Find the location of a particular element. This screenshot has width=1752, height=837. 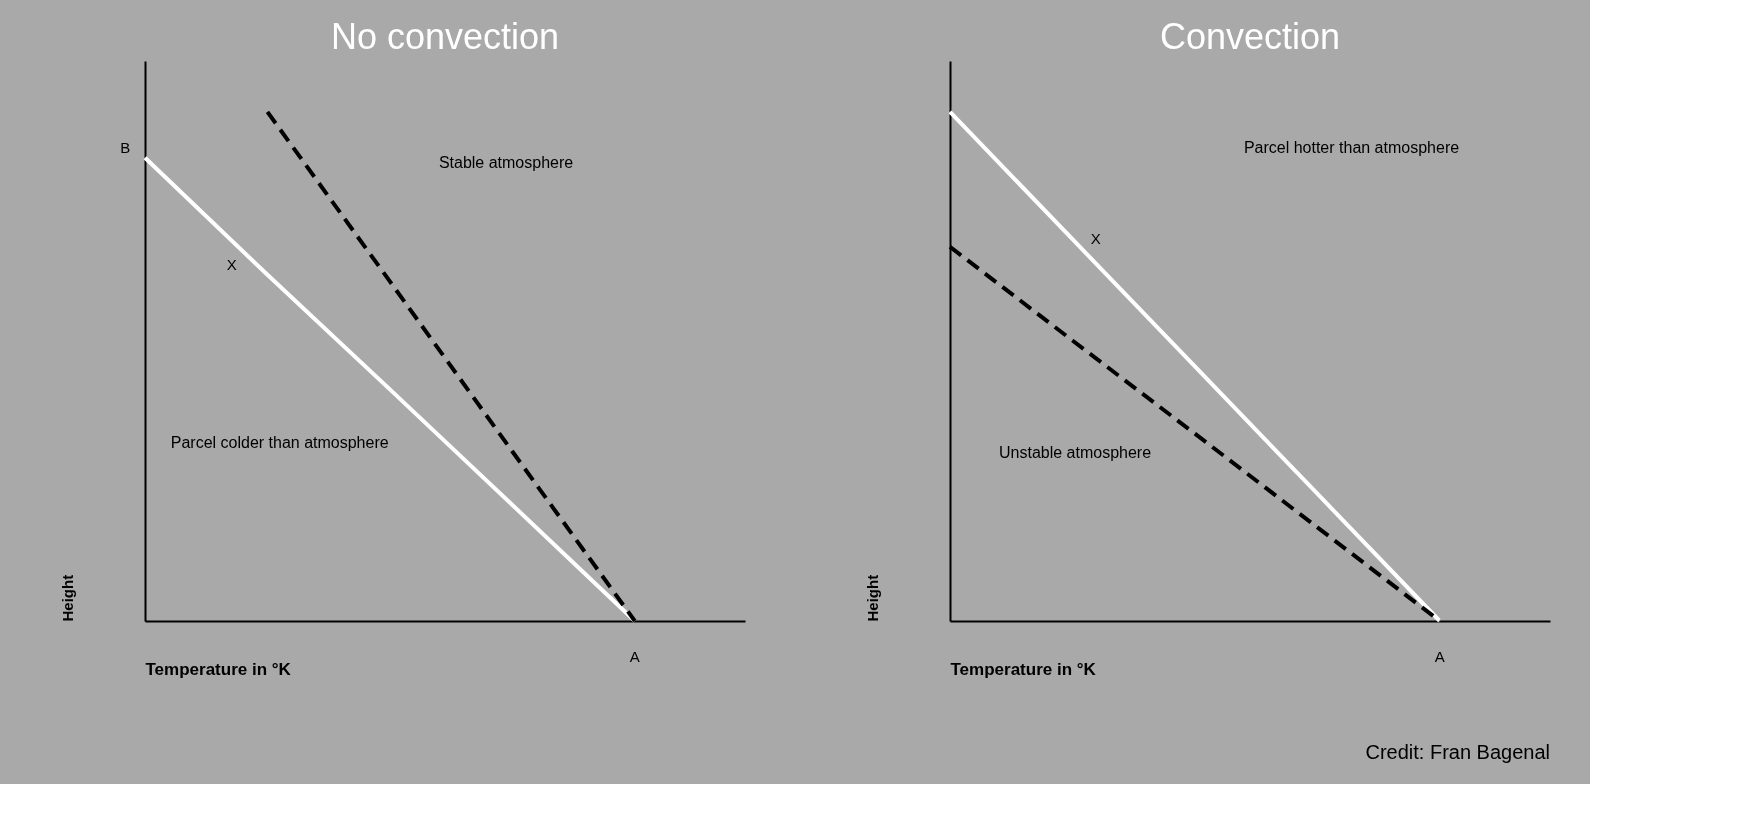

text: Credit: Fran Bagenal is located at coordinates (1457, 752).